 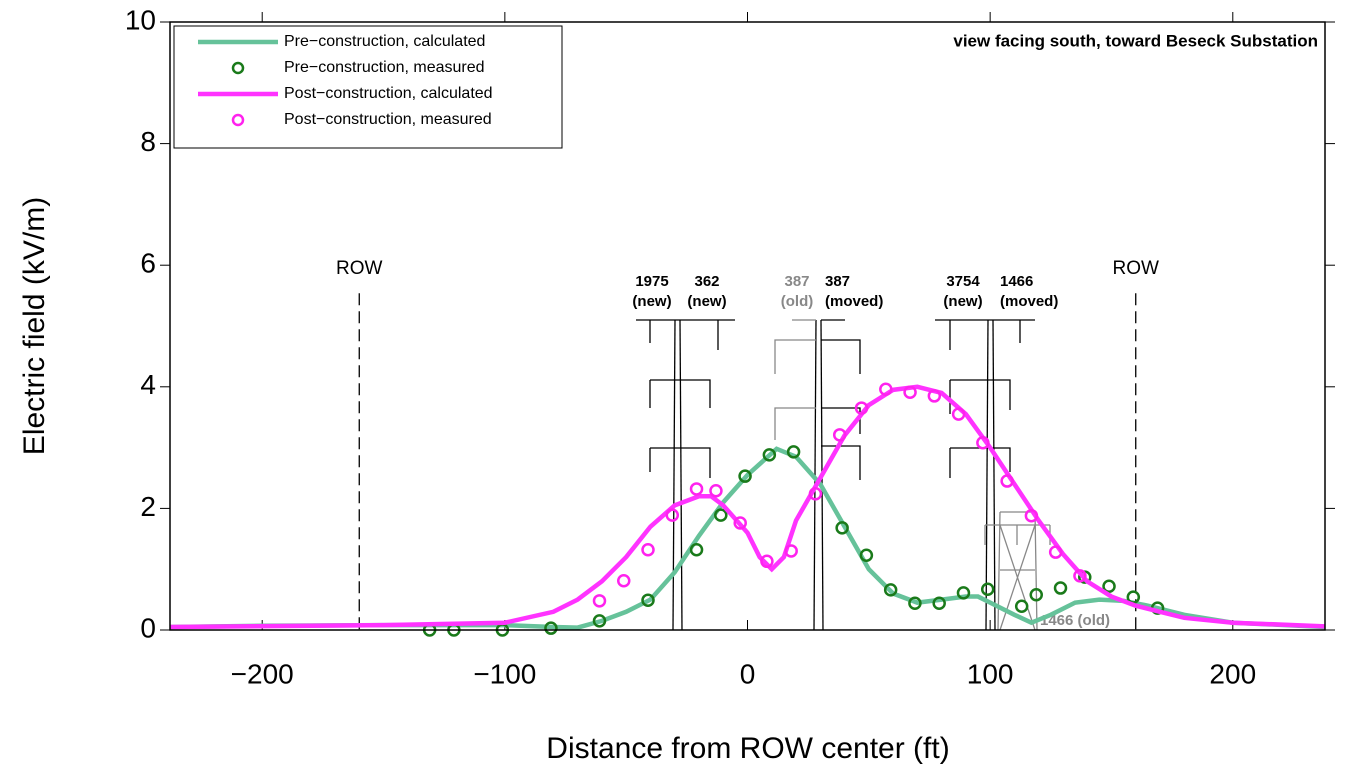 I want to click on y-tick-label: 8, so click(x=148, y=141).